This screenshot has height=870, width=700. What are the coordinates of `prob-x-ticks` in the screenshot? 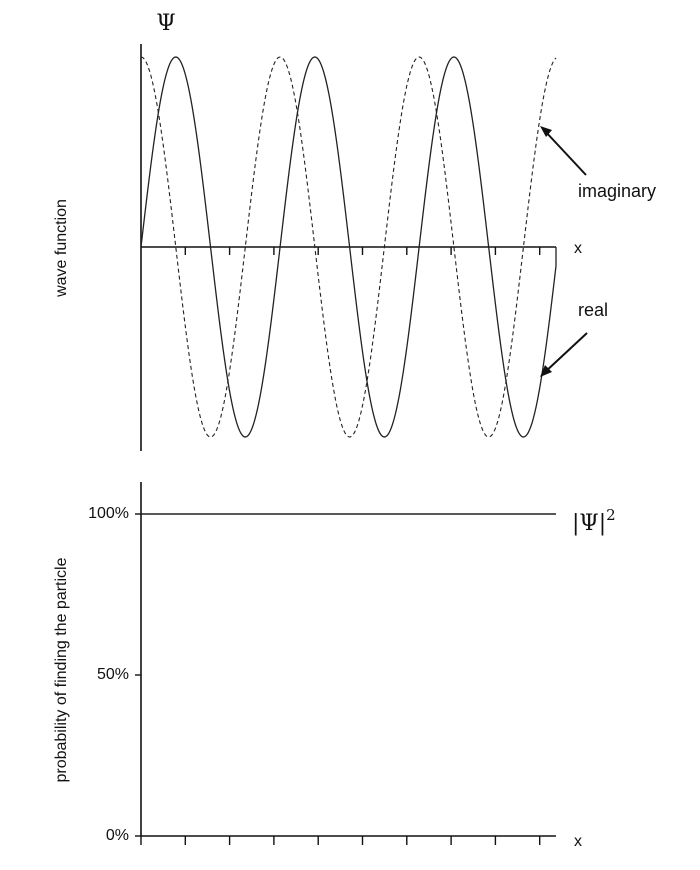 It's located at (340, 840).